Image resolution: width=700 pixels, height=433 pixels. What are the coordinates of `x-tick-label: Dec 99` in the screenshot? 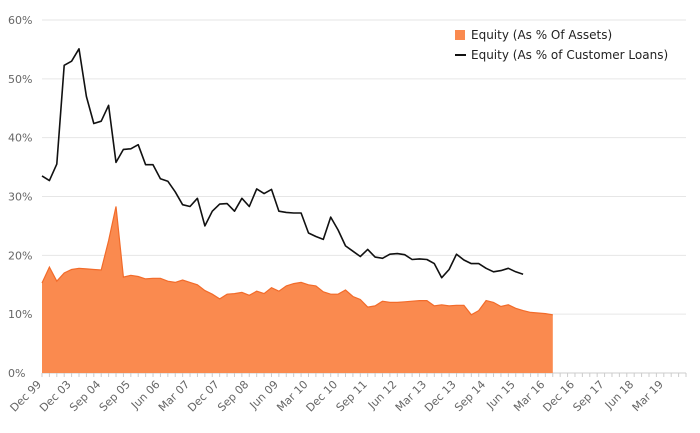 It's located at (26, 396).